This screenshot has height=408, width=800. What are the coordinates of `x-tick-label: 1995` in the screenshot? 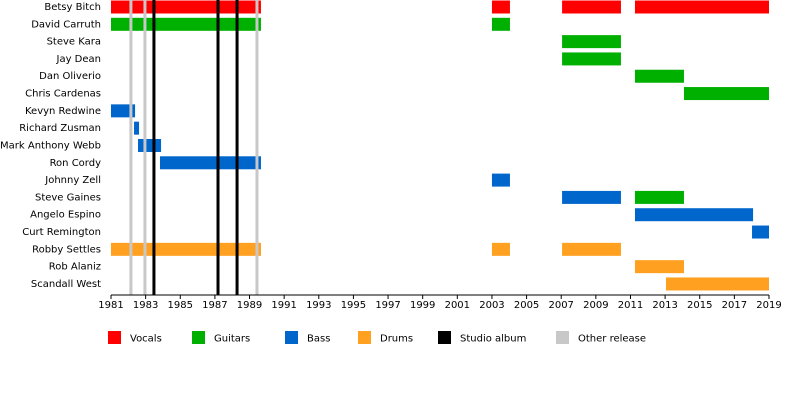 It's located at (353, 305).